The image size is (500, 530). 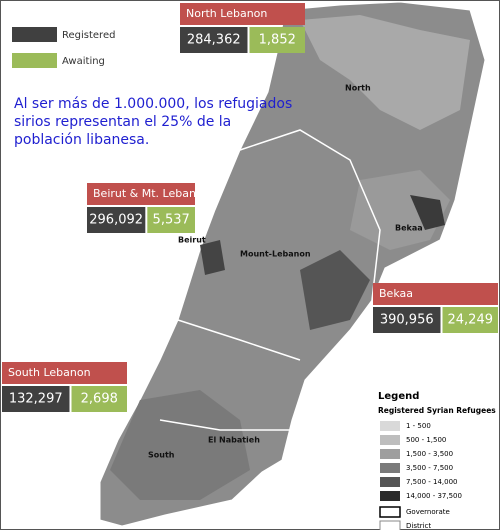 What do you see at coordinates (426, 440) in the screenshot?
I see `class-label: 500 - 1,500` at bounding box center [426, 440].